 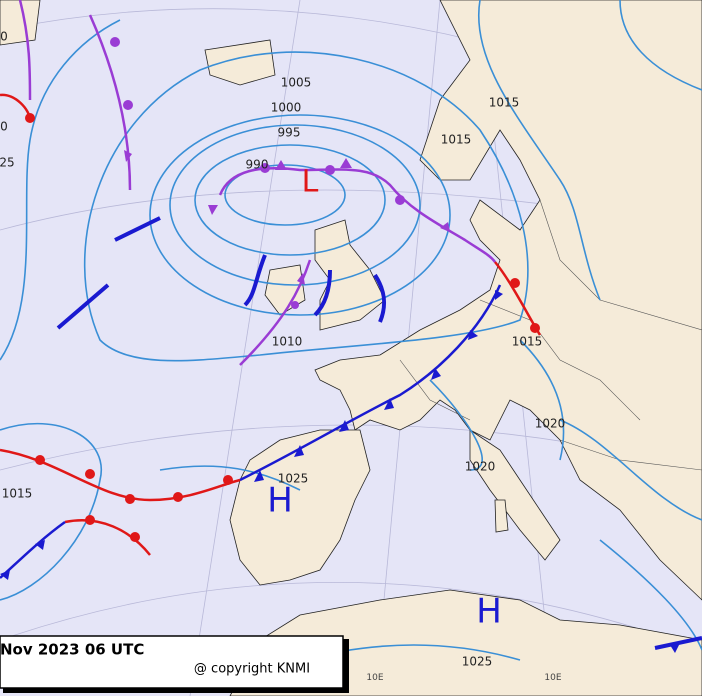 I want to click on cold-front, so click(x=370, y=383).